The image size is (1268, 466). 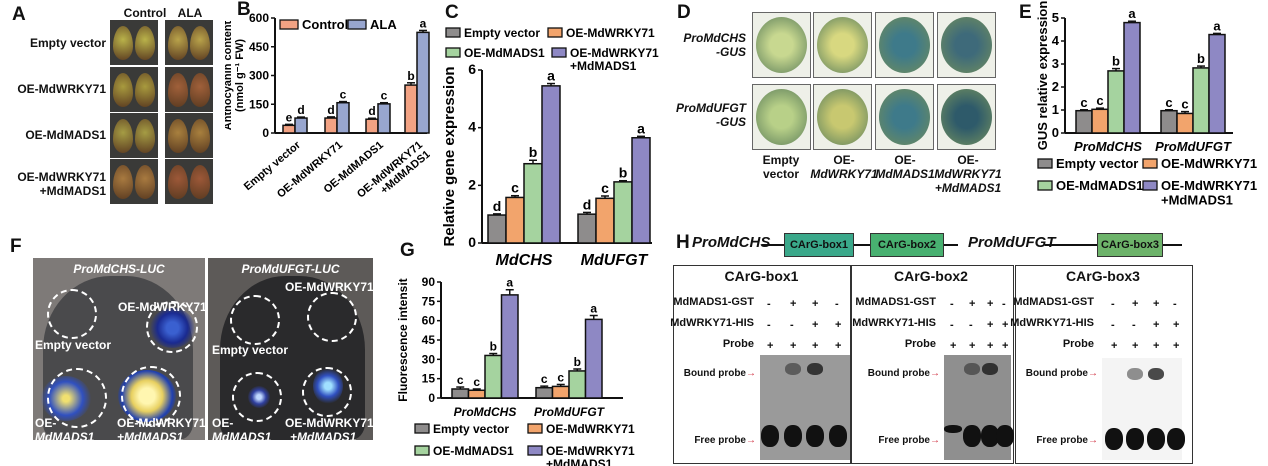 What do you see at coordinates (1055, 86) in the screenshot?
I see `y-tick-label: 2` at bounding box center [1055, 86].